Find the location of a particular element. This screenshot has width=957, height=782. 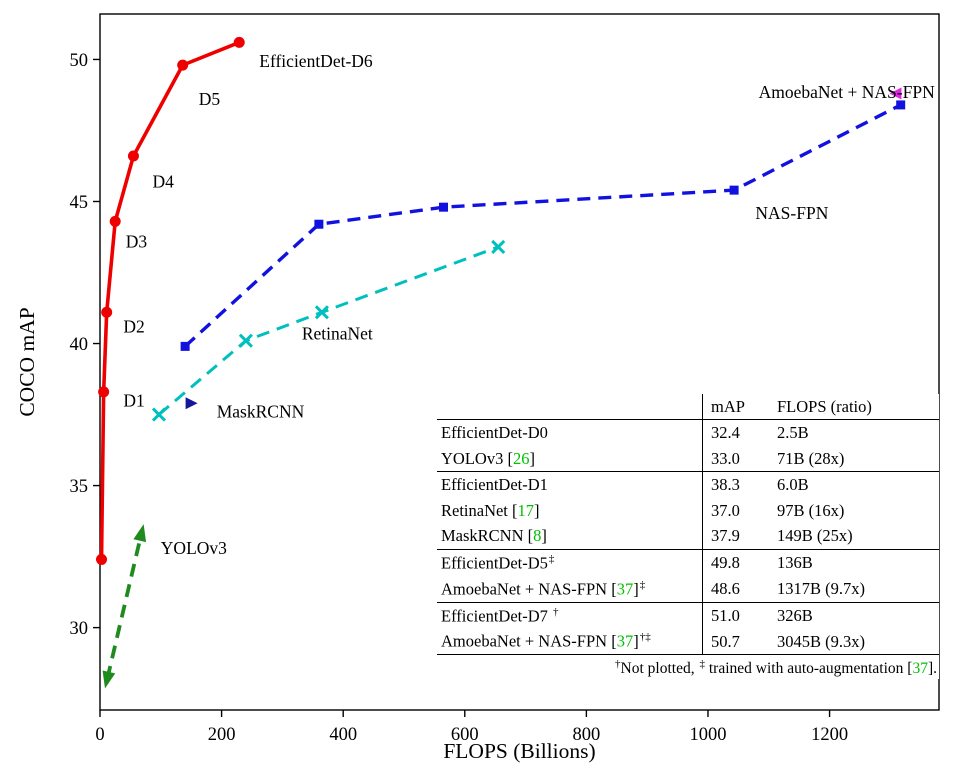

x-axis-label: FLOPS (Billions) is located at coordinates (519, 751).